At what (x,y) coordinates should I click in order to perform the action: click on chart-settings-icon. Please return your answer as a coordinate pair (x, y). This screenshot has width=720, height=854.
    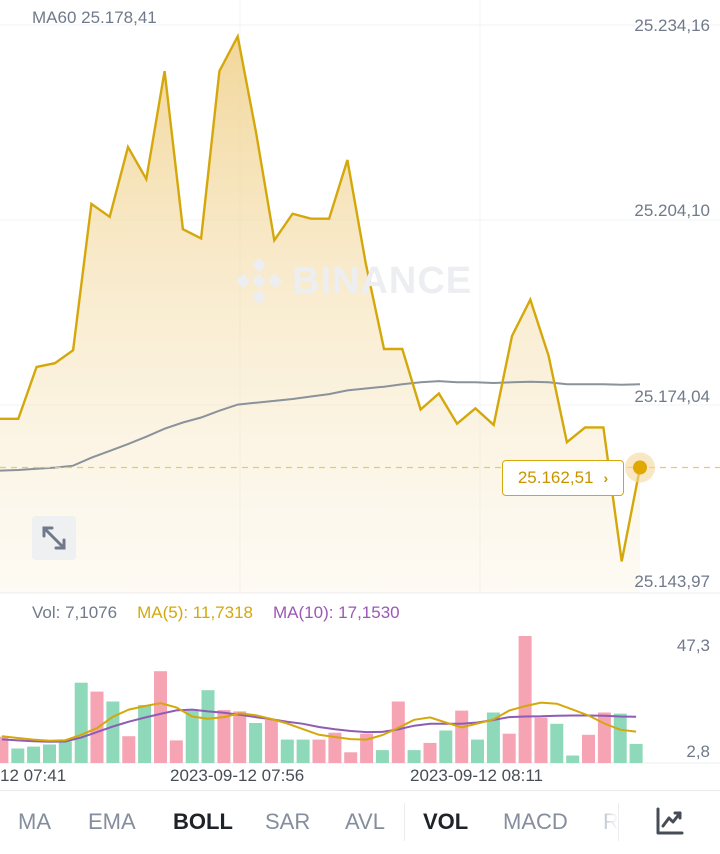
    Looking at the image, I should click on (670, 821).